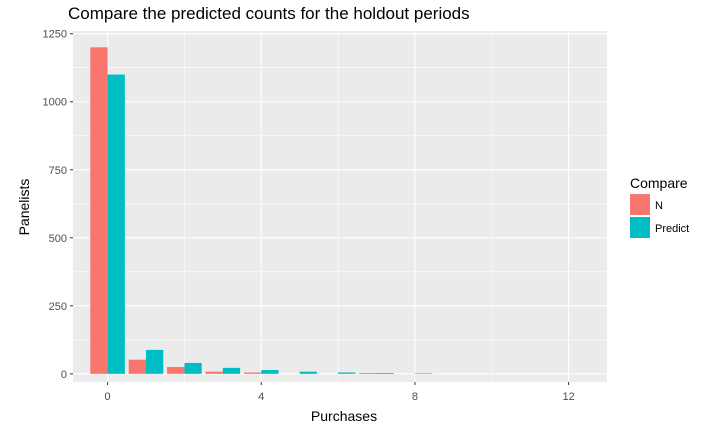 This screenshot has height=433, width=705. What do you see at coordinates (344, 416) in the screenshot?
I see `x-axis-title: Purchases` at bounding box center [344, 416].